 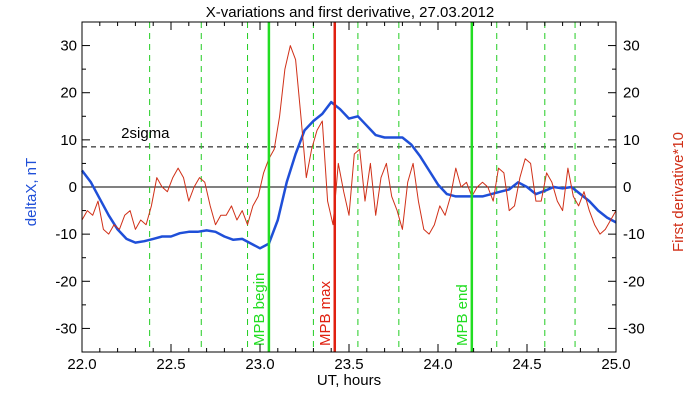 I want to click on marker-label-0: MPB begin, so click(x=259, y=309).